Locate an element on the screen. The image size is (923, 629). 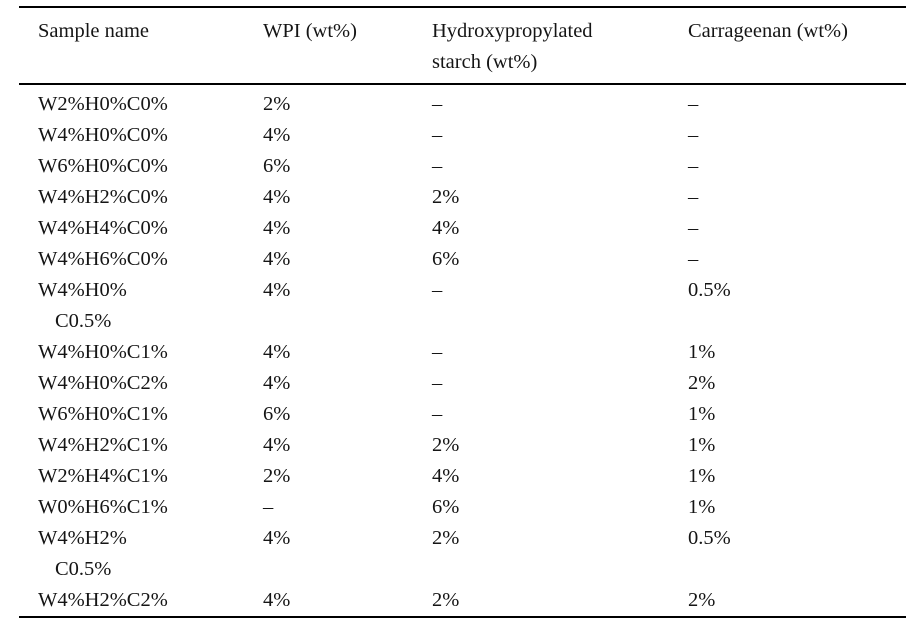
table-row: W4%H0%C0% 4% – – is located at coordinates (472, 135).